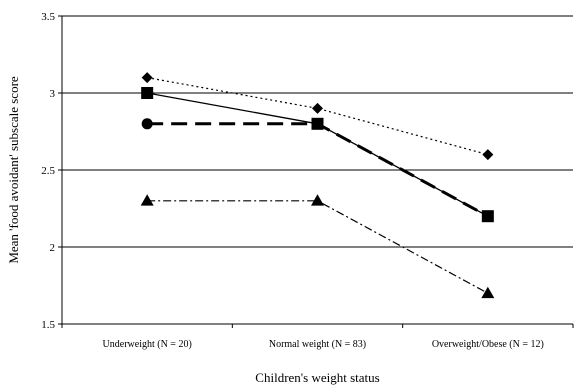  I want to click on x-axis-title: Children's weight status, so click(317, 377).